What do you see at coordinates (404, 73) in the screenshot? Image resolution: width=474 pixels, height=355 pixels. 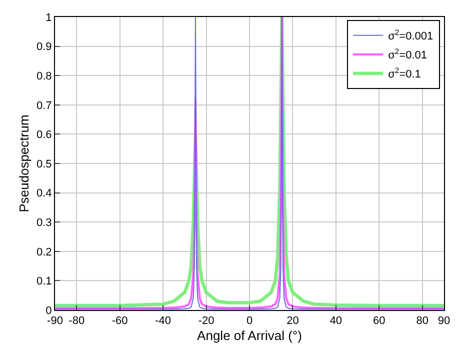 I see `legend-label: σ$^{2}$=0.1` at bounding box center [404, 73].